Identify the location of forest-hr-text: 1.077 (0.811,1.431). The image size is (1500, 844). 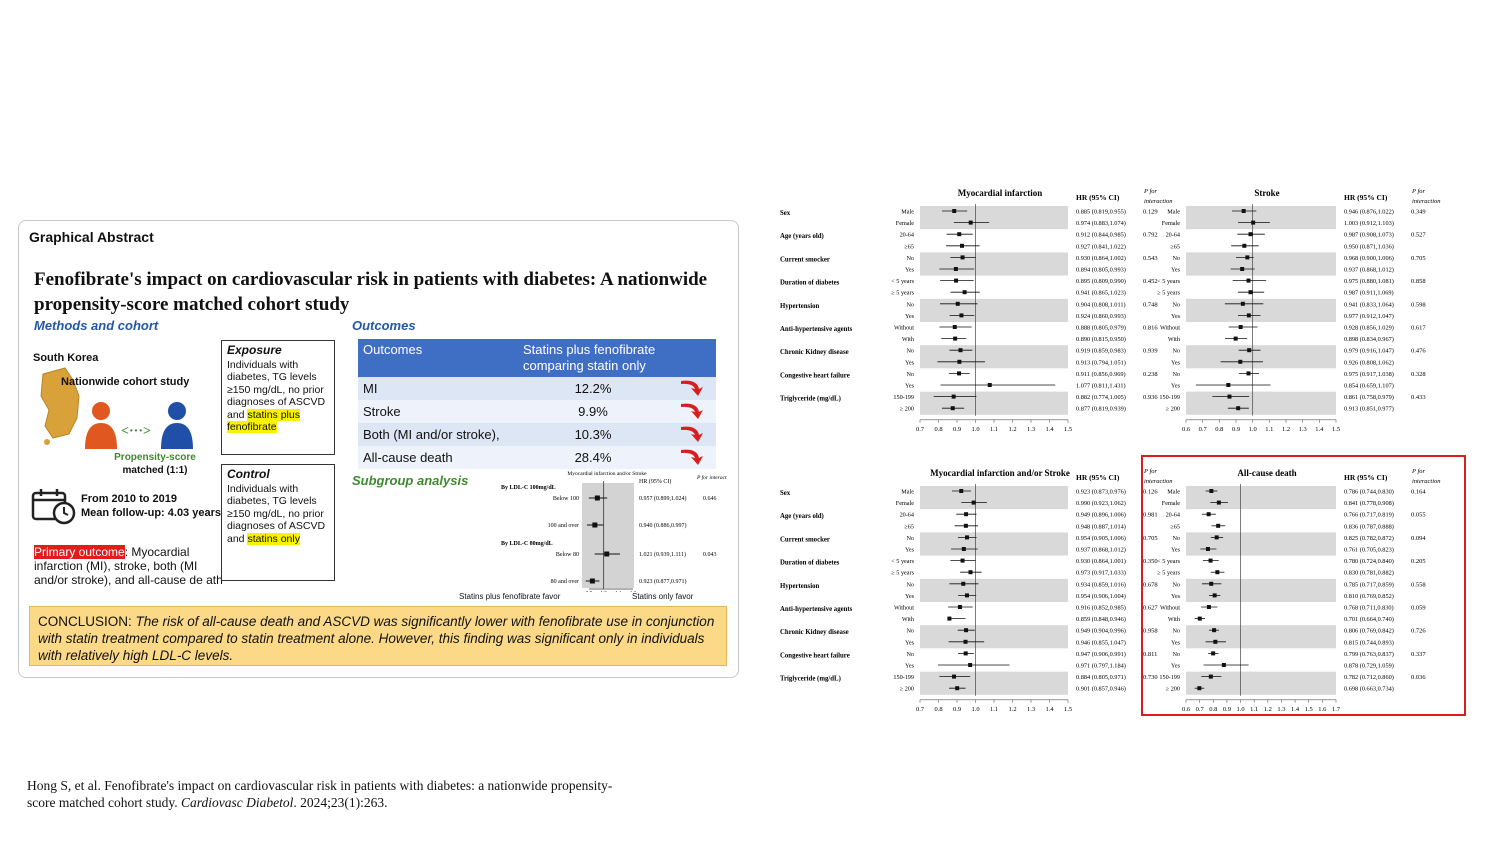
(1101, 386).